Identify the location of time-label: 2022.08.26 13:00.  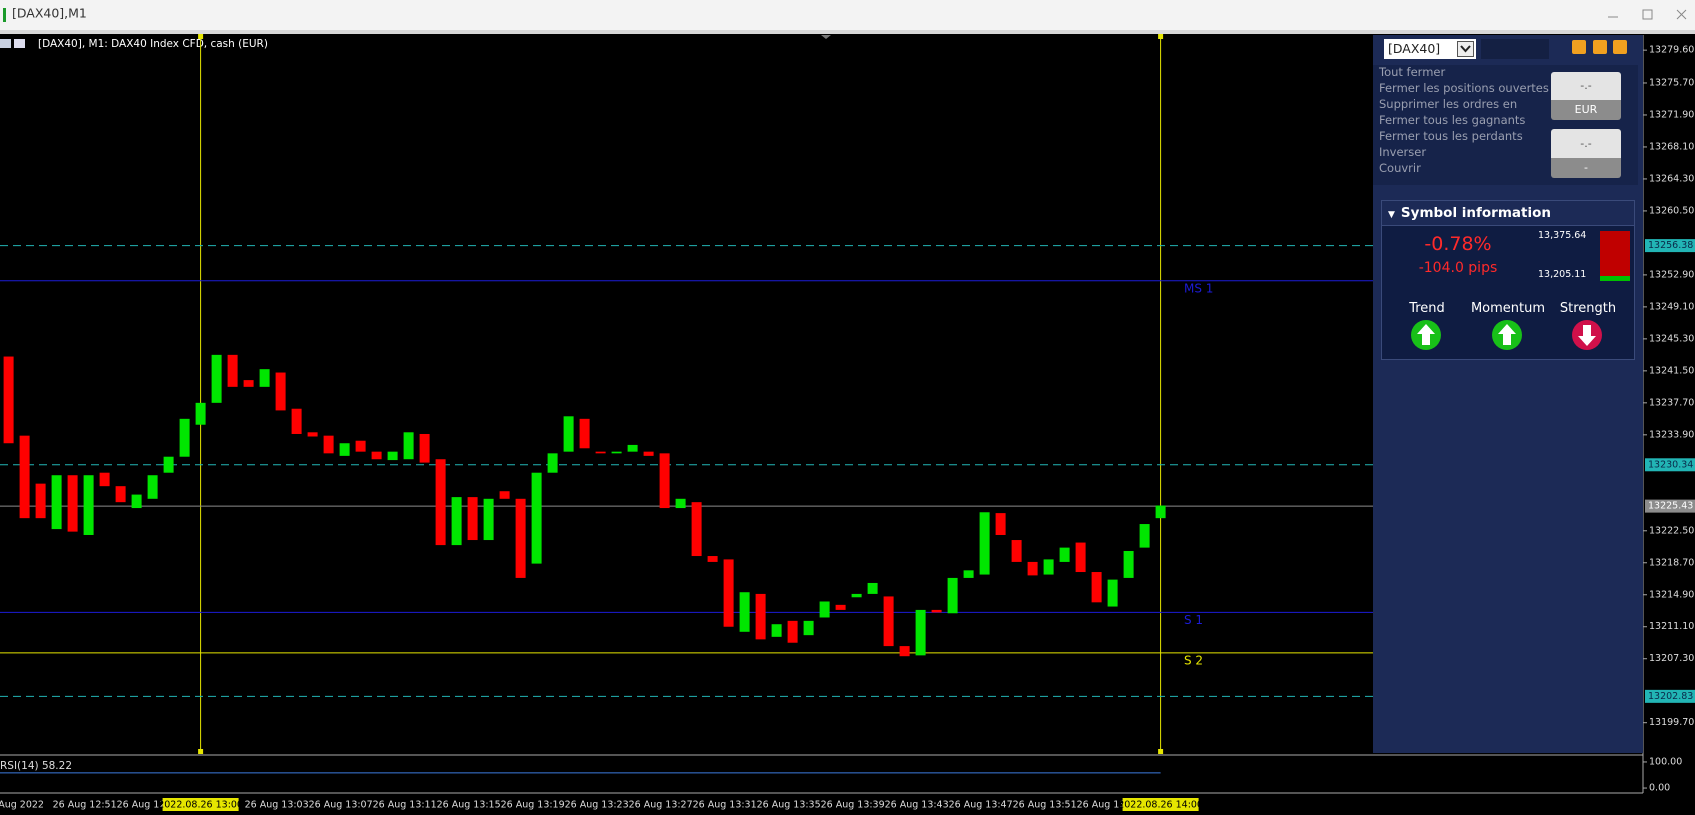
(200, 805).